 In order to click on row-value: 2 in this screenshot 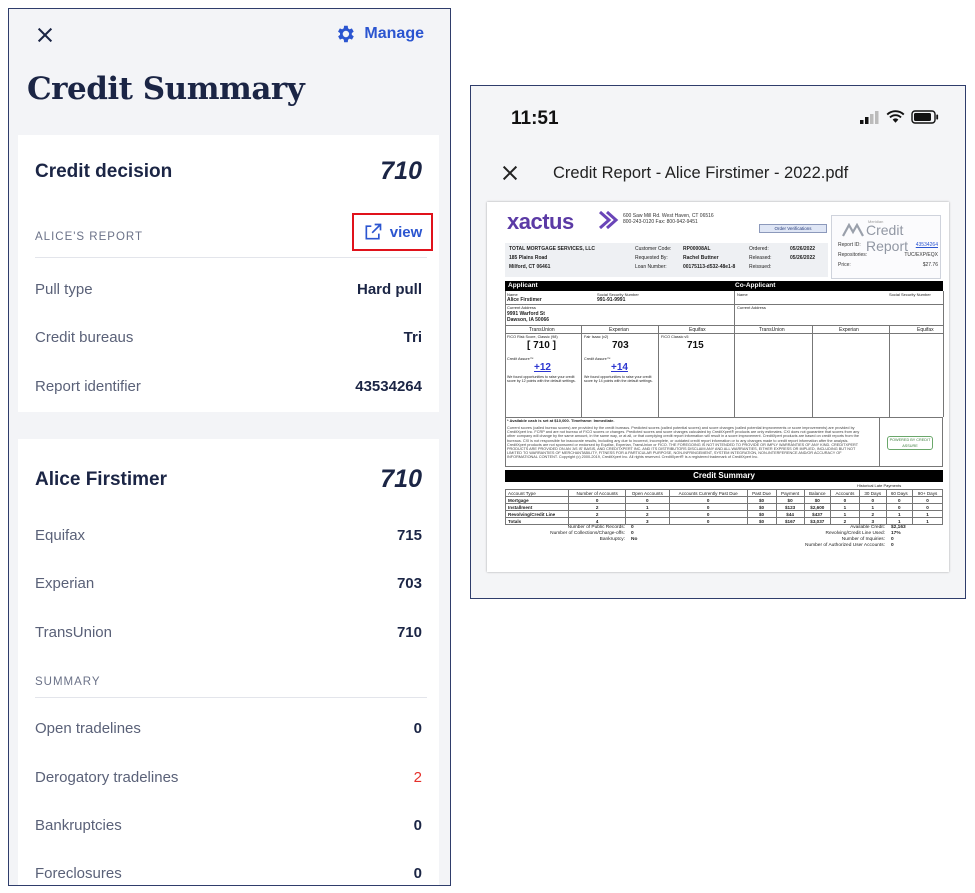, I will do `click(417, 777)`.